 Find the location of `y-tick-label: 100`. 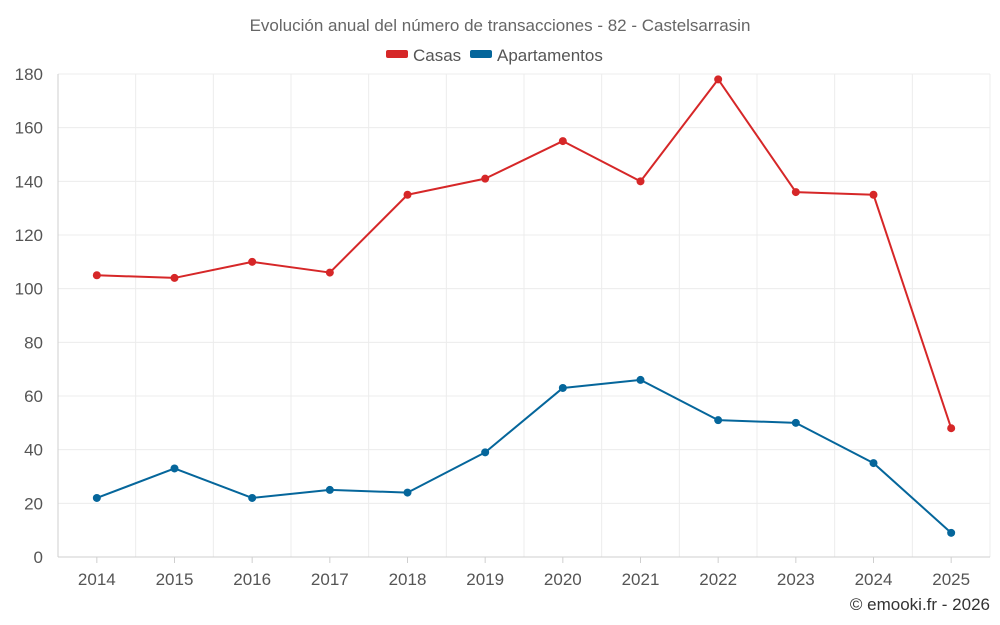

y-tick-label: 100 is located at coordinates (29, 289).